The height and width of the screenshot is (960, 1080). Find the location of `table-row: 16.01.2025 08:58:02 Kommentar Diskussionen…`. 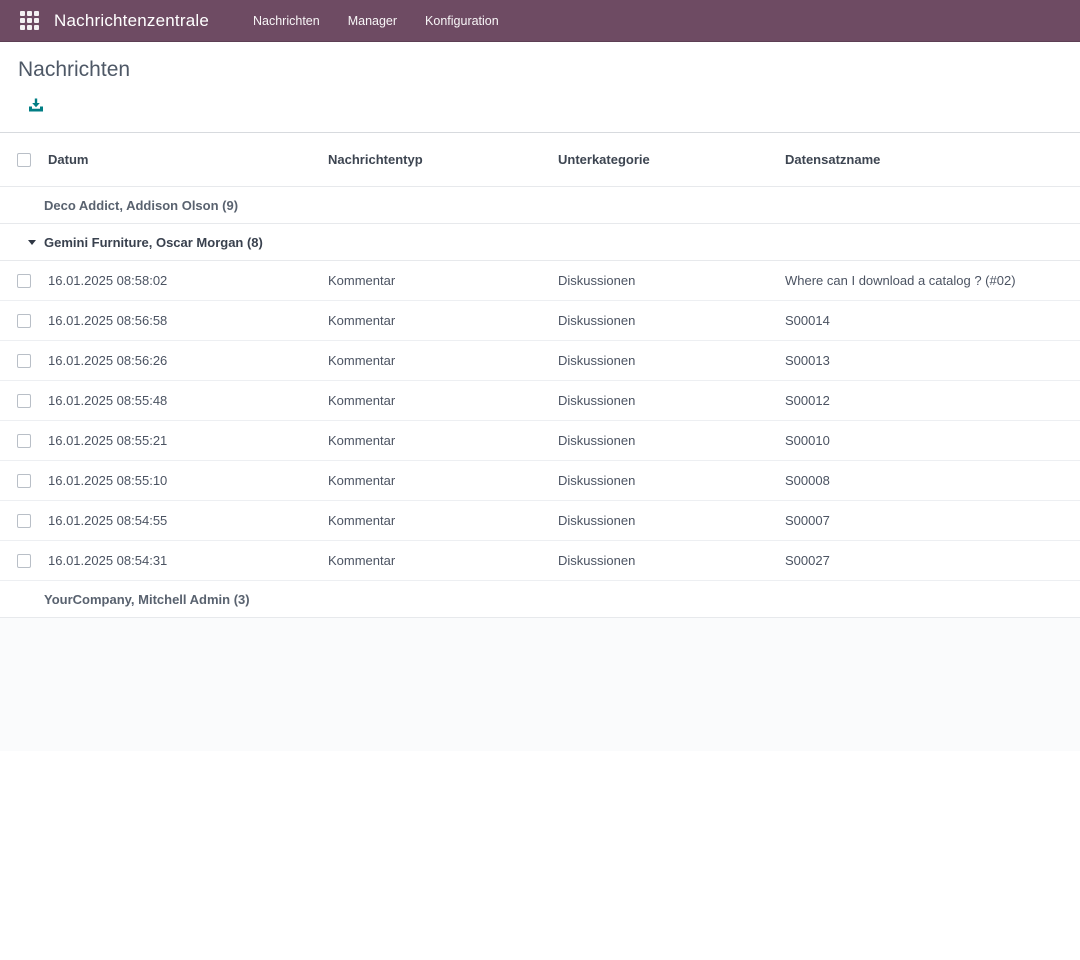

table-row: 16.01.2025 08:58:02 Kommentar Diskussionen… is located at coordinates (540, 281).